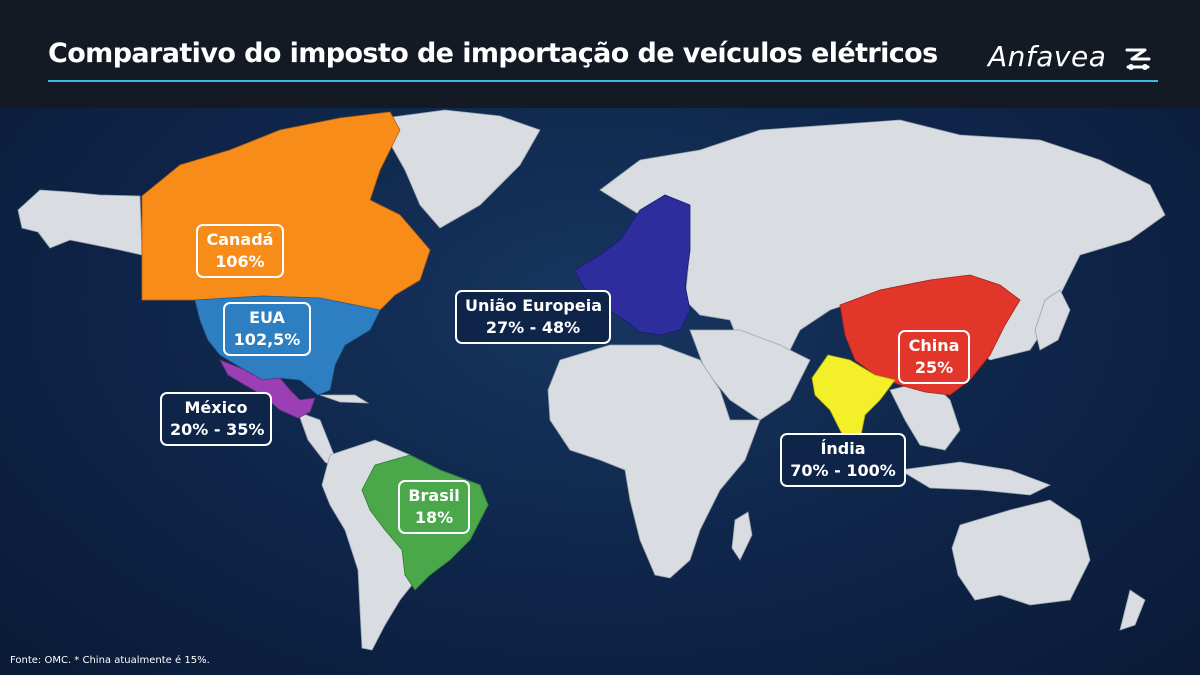 The height and width of the screenshot is (675, 1200). What do you see at coordinates (80, 222) in the screenshot?
I see `alaska-shape` at bounding box center [80, 222].